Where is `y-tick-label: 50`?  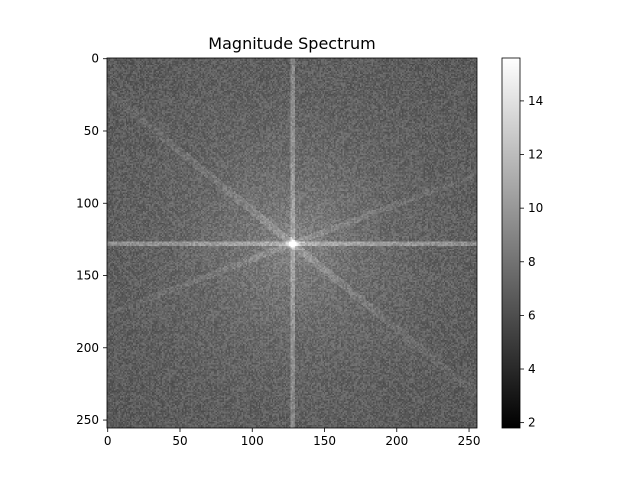 y-tick-label: 50 is located at coordinates (91, 131).